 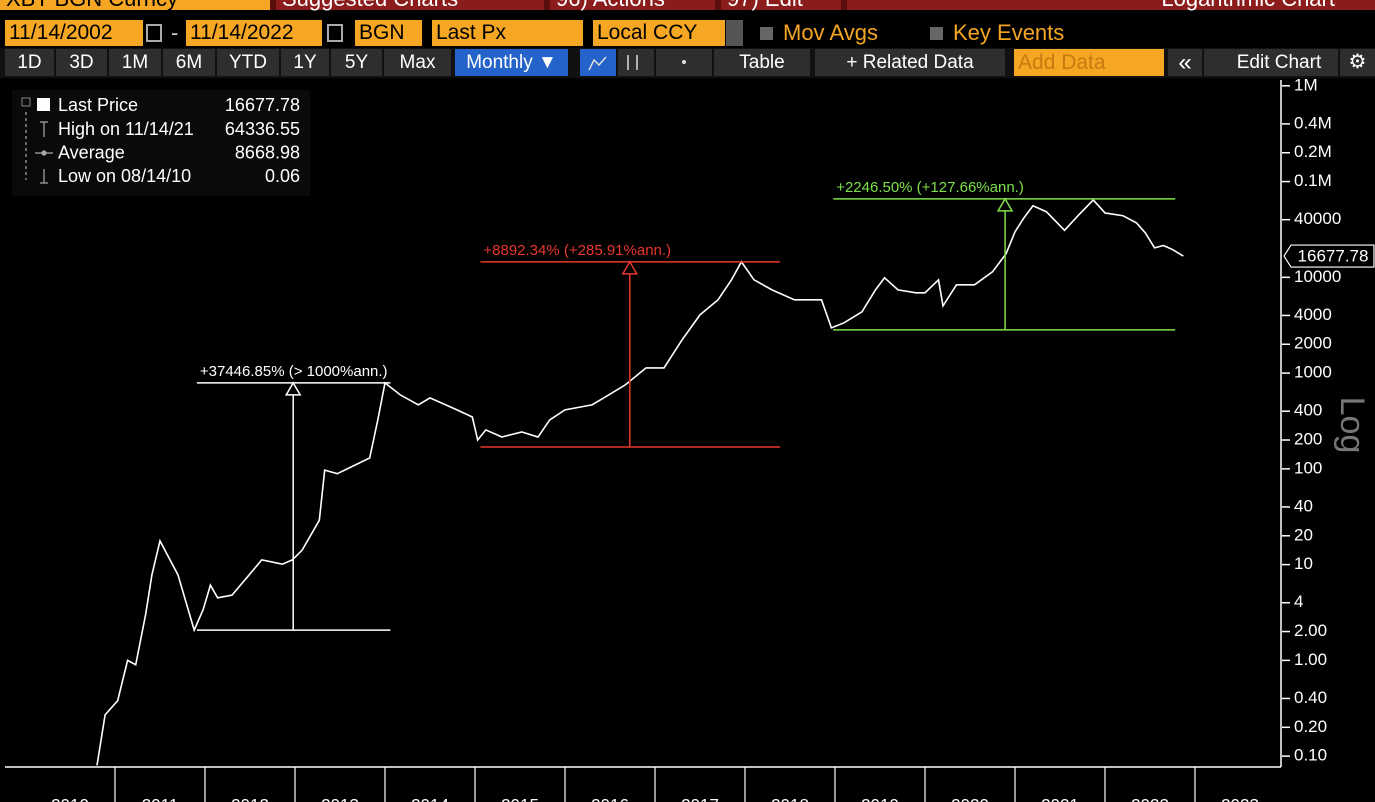 I want to click on currency: Local CCY, so click(x=659, y=33).